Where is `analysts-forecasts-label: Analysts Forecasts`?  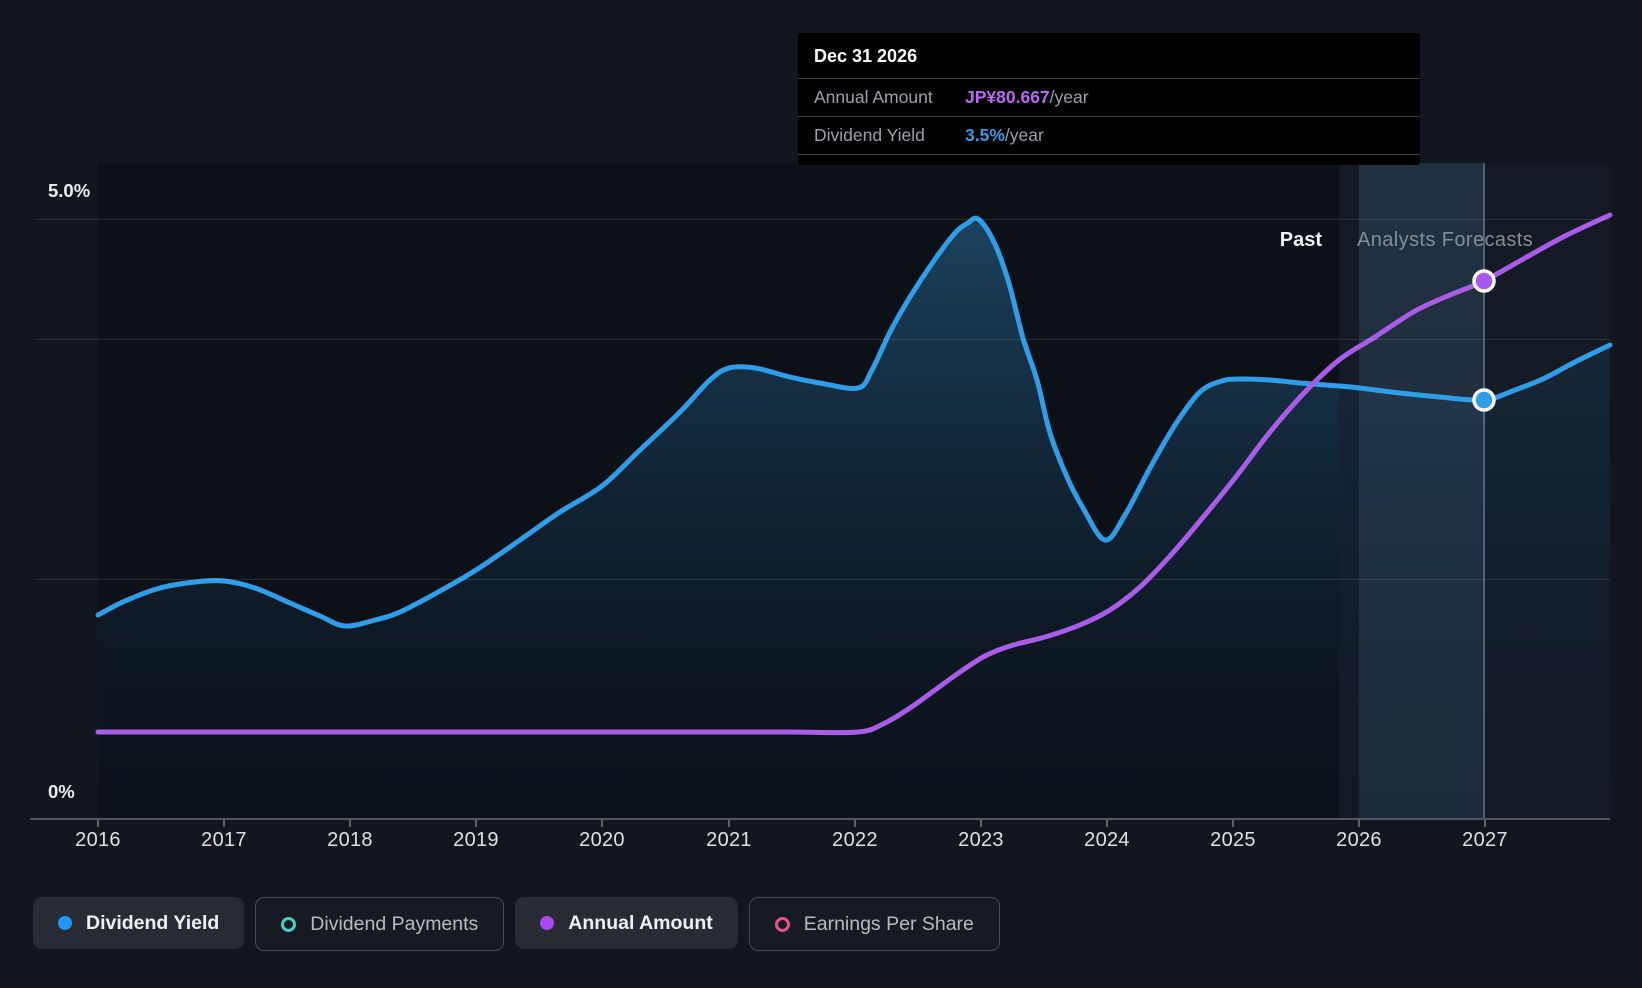
analysts-forecasts-label: Analysts Forecasts is located at coordinates (1445, 240).